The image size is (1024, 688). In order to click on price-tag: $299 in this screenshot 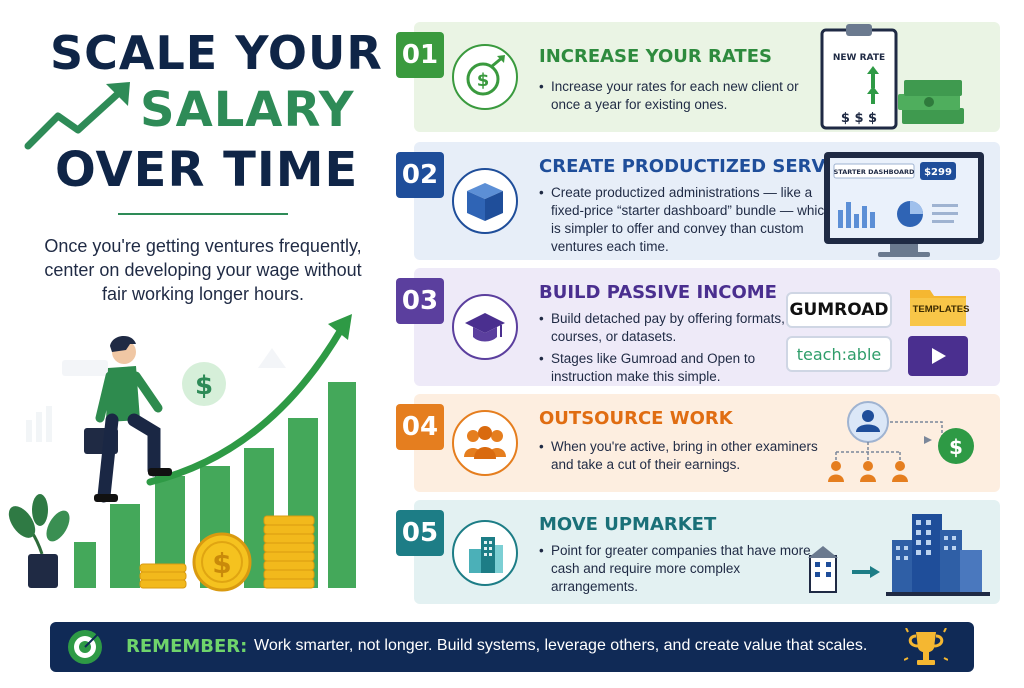, I will do `click(938, 172)`.